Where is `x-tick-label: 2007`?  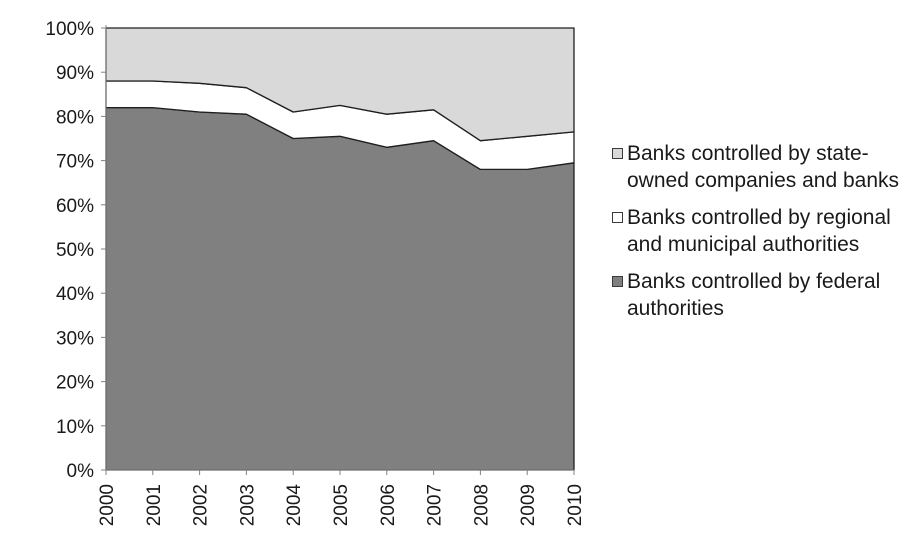 x-tick-label: 2007 is located at coordinates (435, 505).